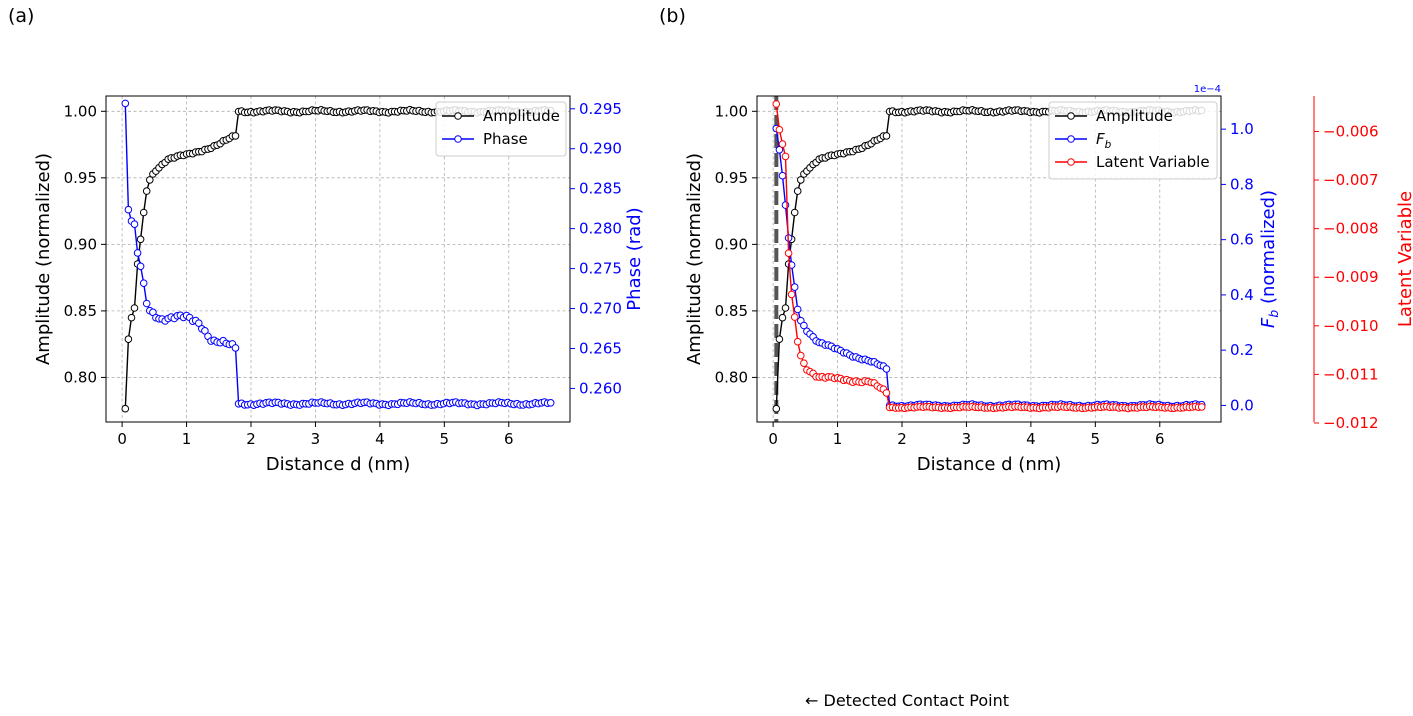 The height and width of the screenshot is (716, 1413). Describe the element at coordinates (600, 388) in the screenshot. I see `y2-tick-label: 0.260` at that location.